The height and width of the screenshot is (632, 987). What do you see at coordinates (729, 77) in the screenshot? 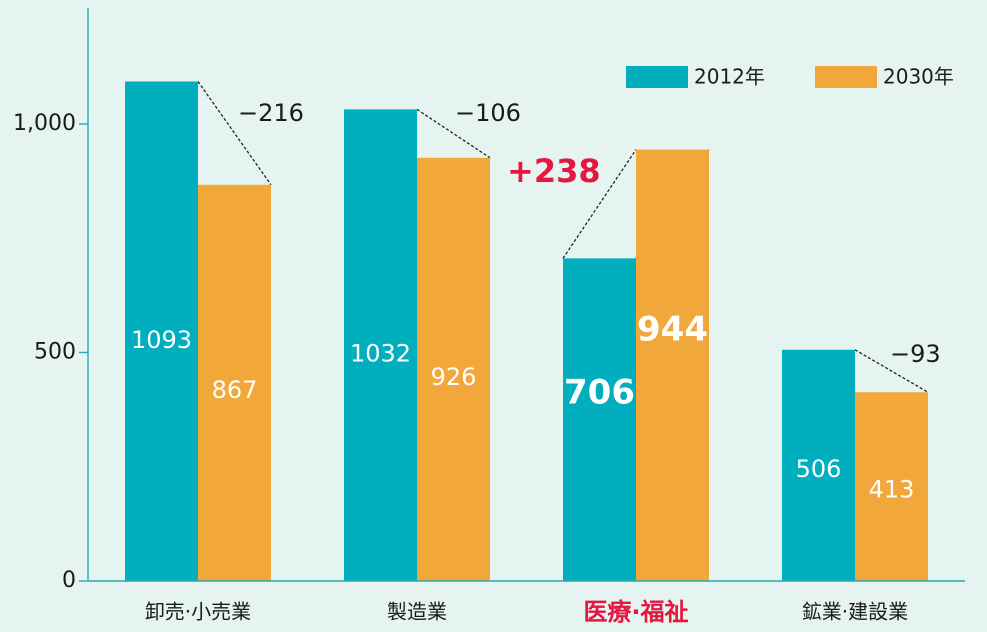
I see `legend-label-2012: 2012年` at bounding box center [729, 77].